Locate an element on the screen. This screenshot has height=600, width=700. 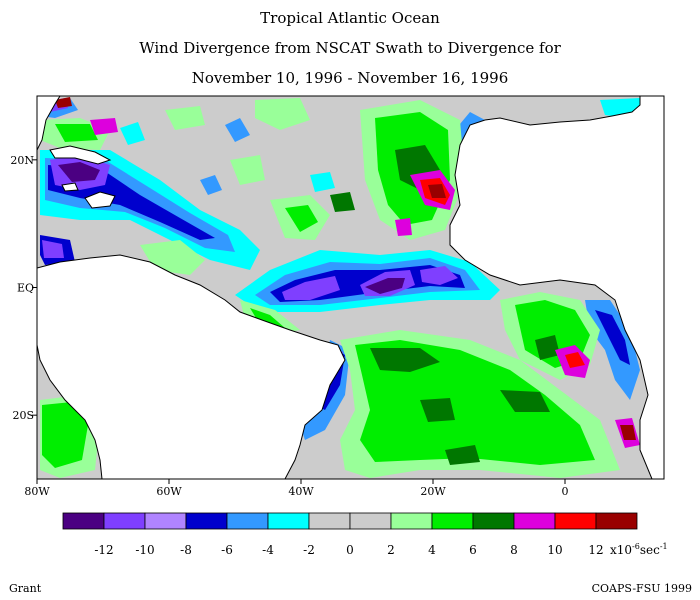
colorbar-tick-label: -10 is located at coordinates (144, 550).